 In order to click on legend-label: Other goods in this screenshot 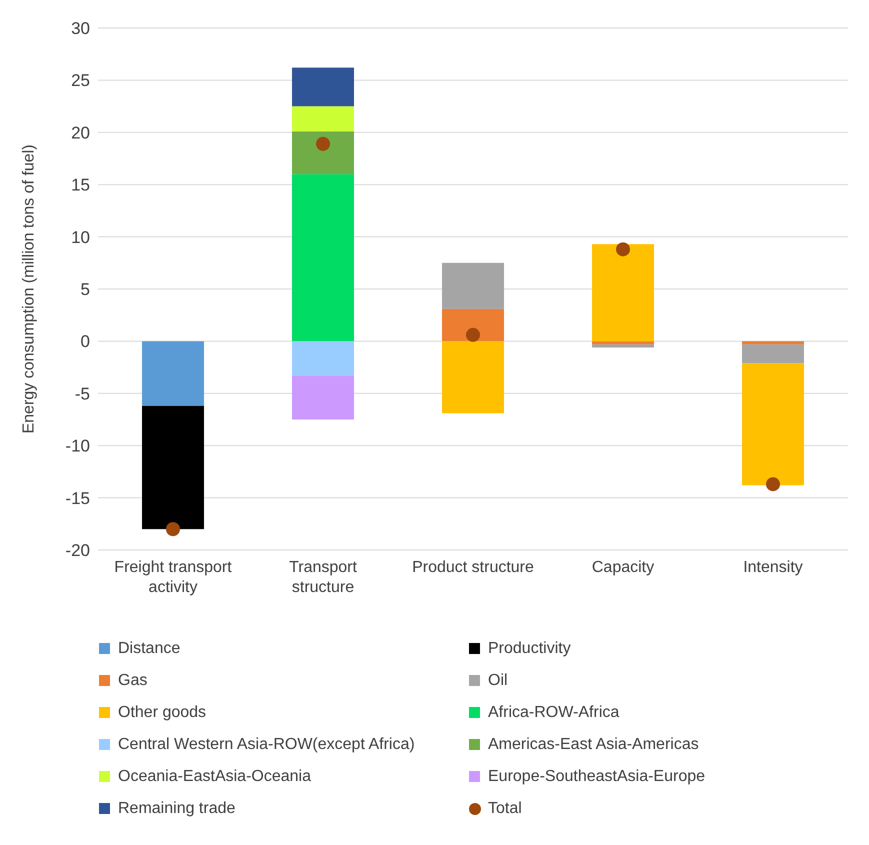, I will do `click(162, 713)`.